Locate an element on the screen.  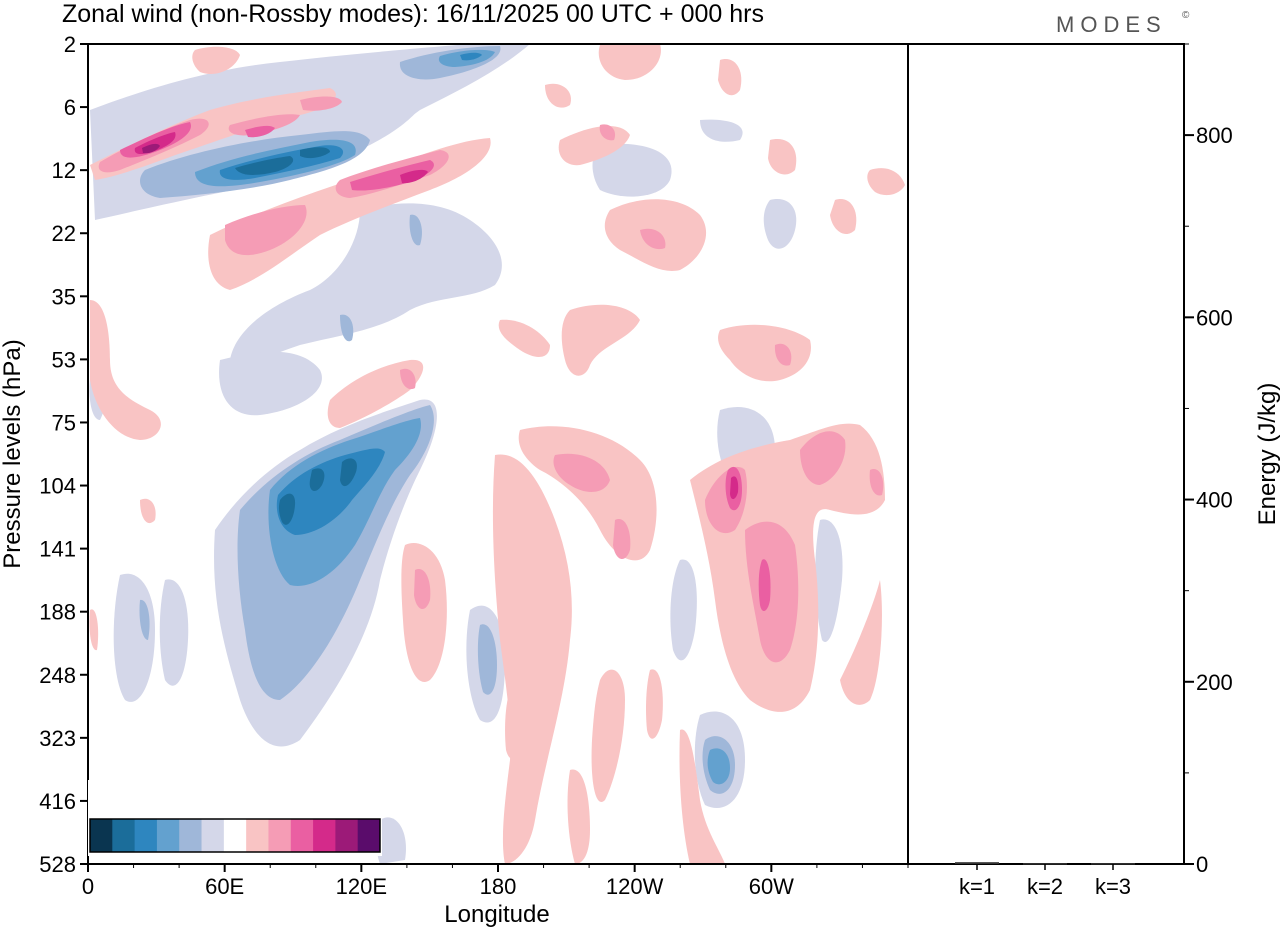
y-tick-label: 53 is located at coordinates (64, 359).